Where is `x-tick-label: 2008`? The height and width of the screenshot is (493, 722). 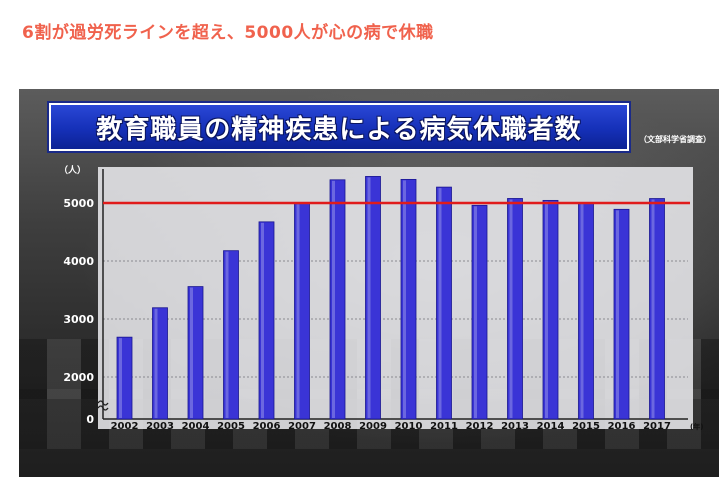
x-tick-label: 2008 is located at coordinates (338, 425).